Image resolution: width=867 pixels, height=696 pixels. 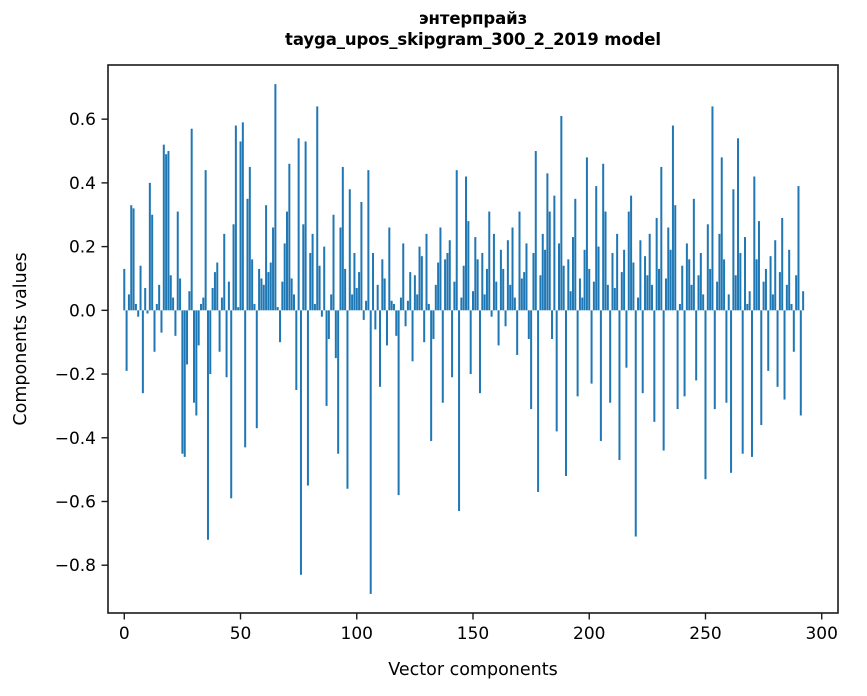 I want to click on y-tick-label: −0.8, so click(x=75, y=566).